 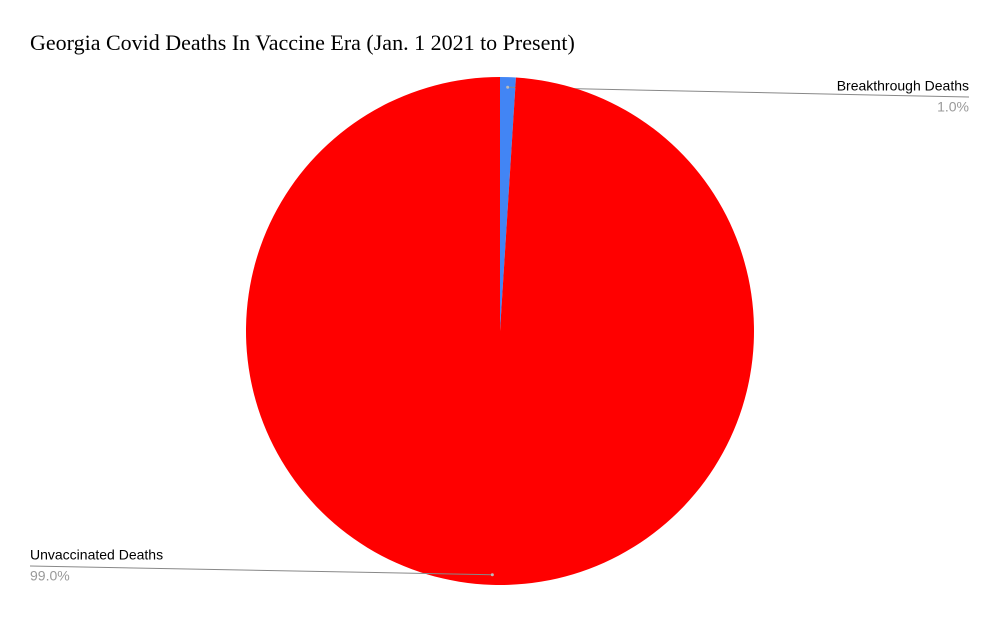 What do you see at coordinates (50, 576) in the screenshot?
I see `slice-value-label: 99.0%` at bounding box center [50, 576].